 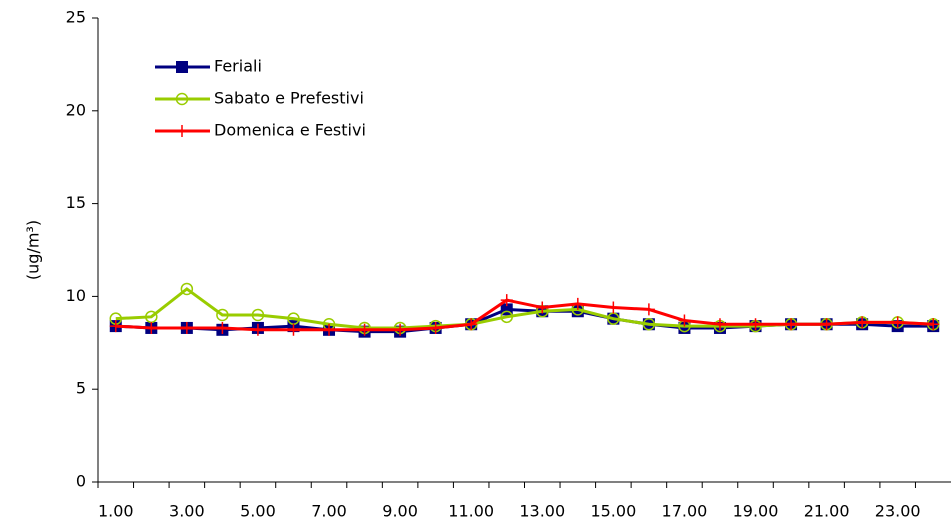 I want to click on y-tick-label: 5, so click(x=81, y=388).